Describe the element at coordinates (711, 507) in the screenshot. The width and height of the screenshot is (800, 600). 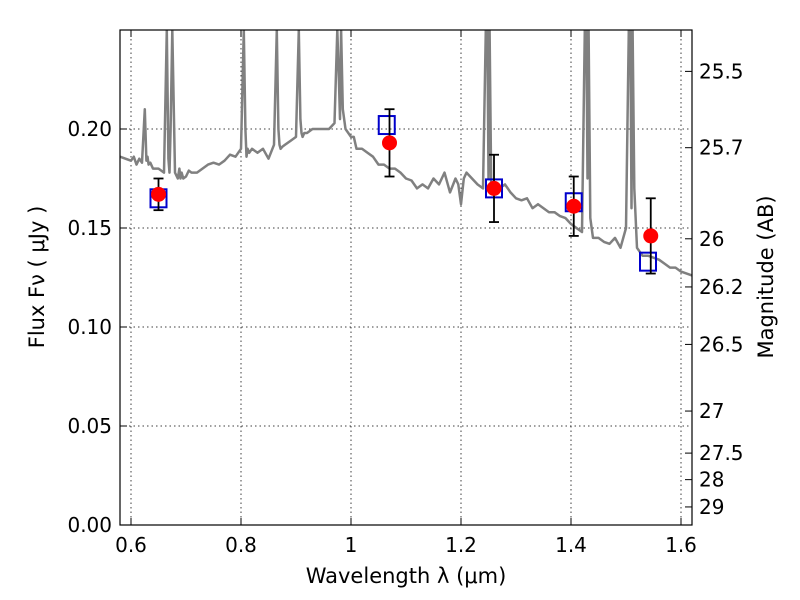
I see `magnitude-tick-label: 29` at that location.